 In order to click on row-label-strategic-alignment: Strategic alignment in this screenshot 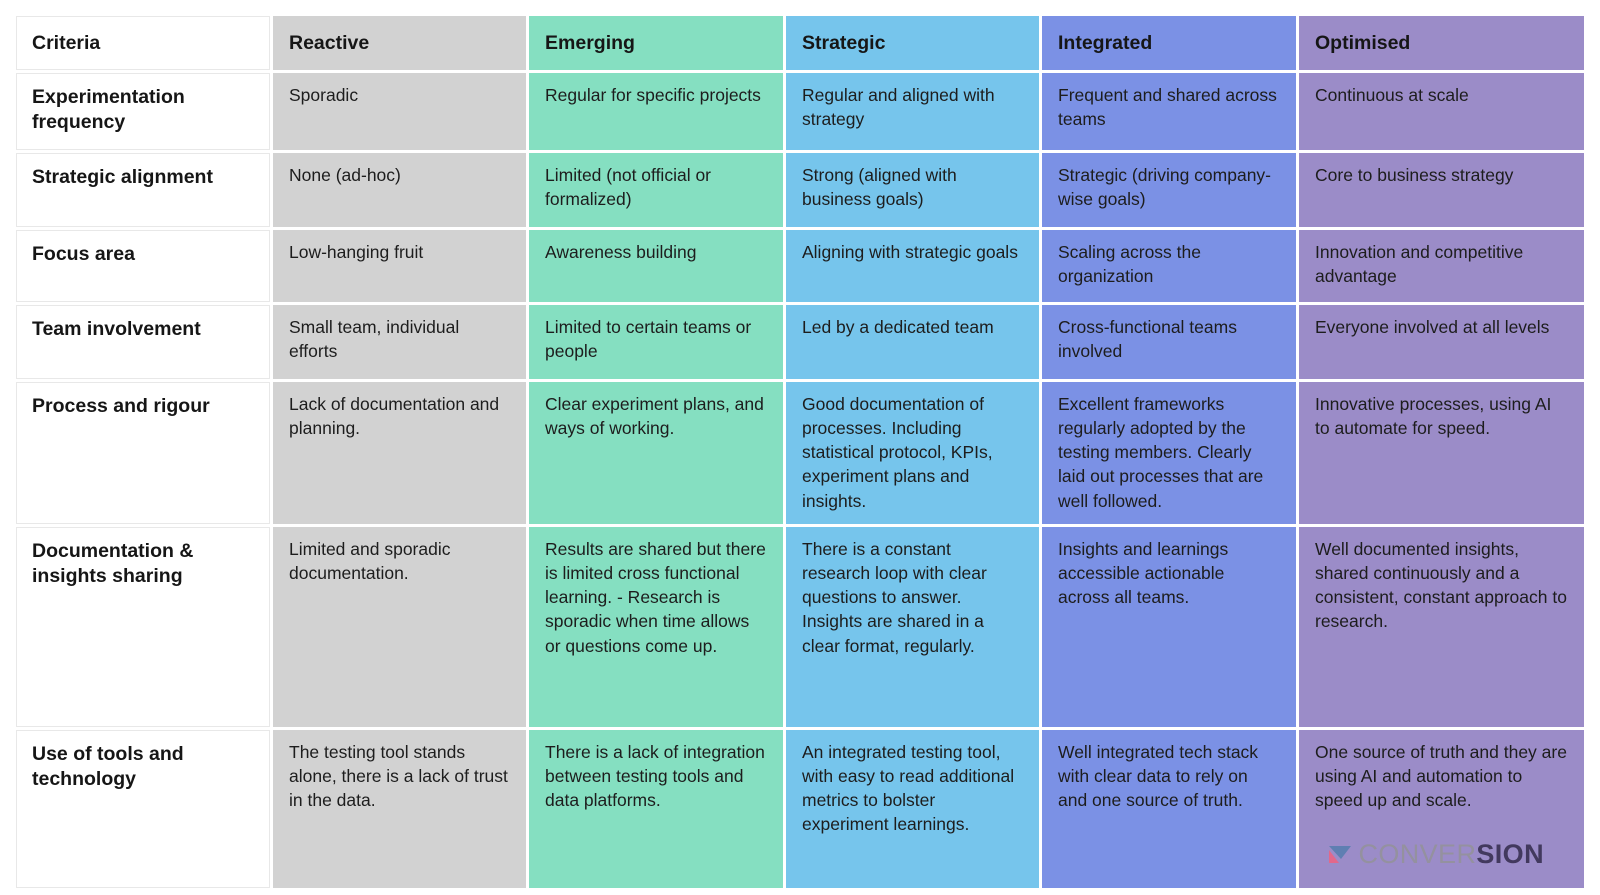, I will do `click(143, 190)`.